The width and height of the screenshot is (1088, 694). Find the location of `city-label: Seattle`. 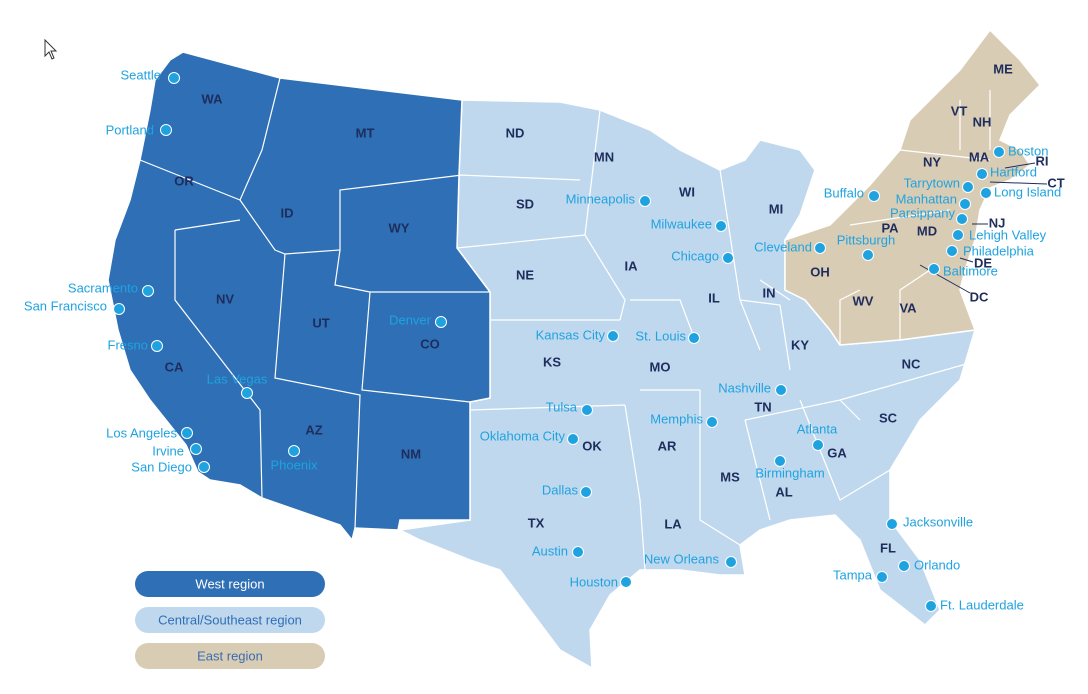

city-label: Seattle is located at coordinates (141, 74).